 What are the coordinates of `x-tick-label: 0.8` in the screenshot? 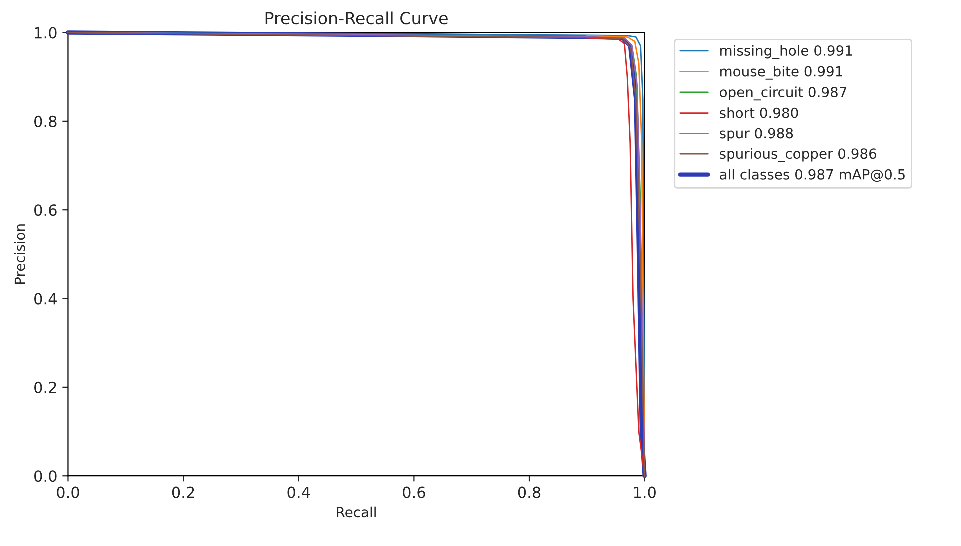 It's located at (529, 492).